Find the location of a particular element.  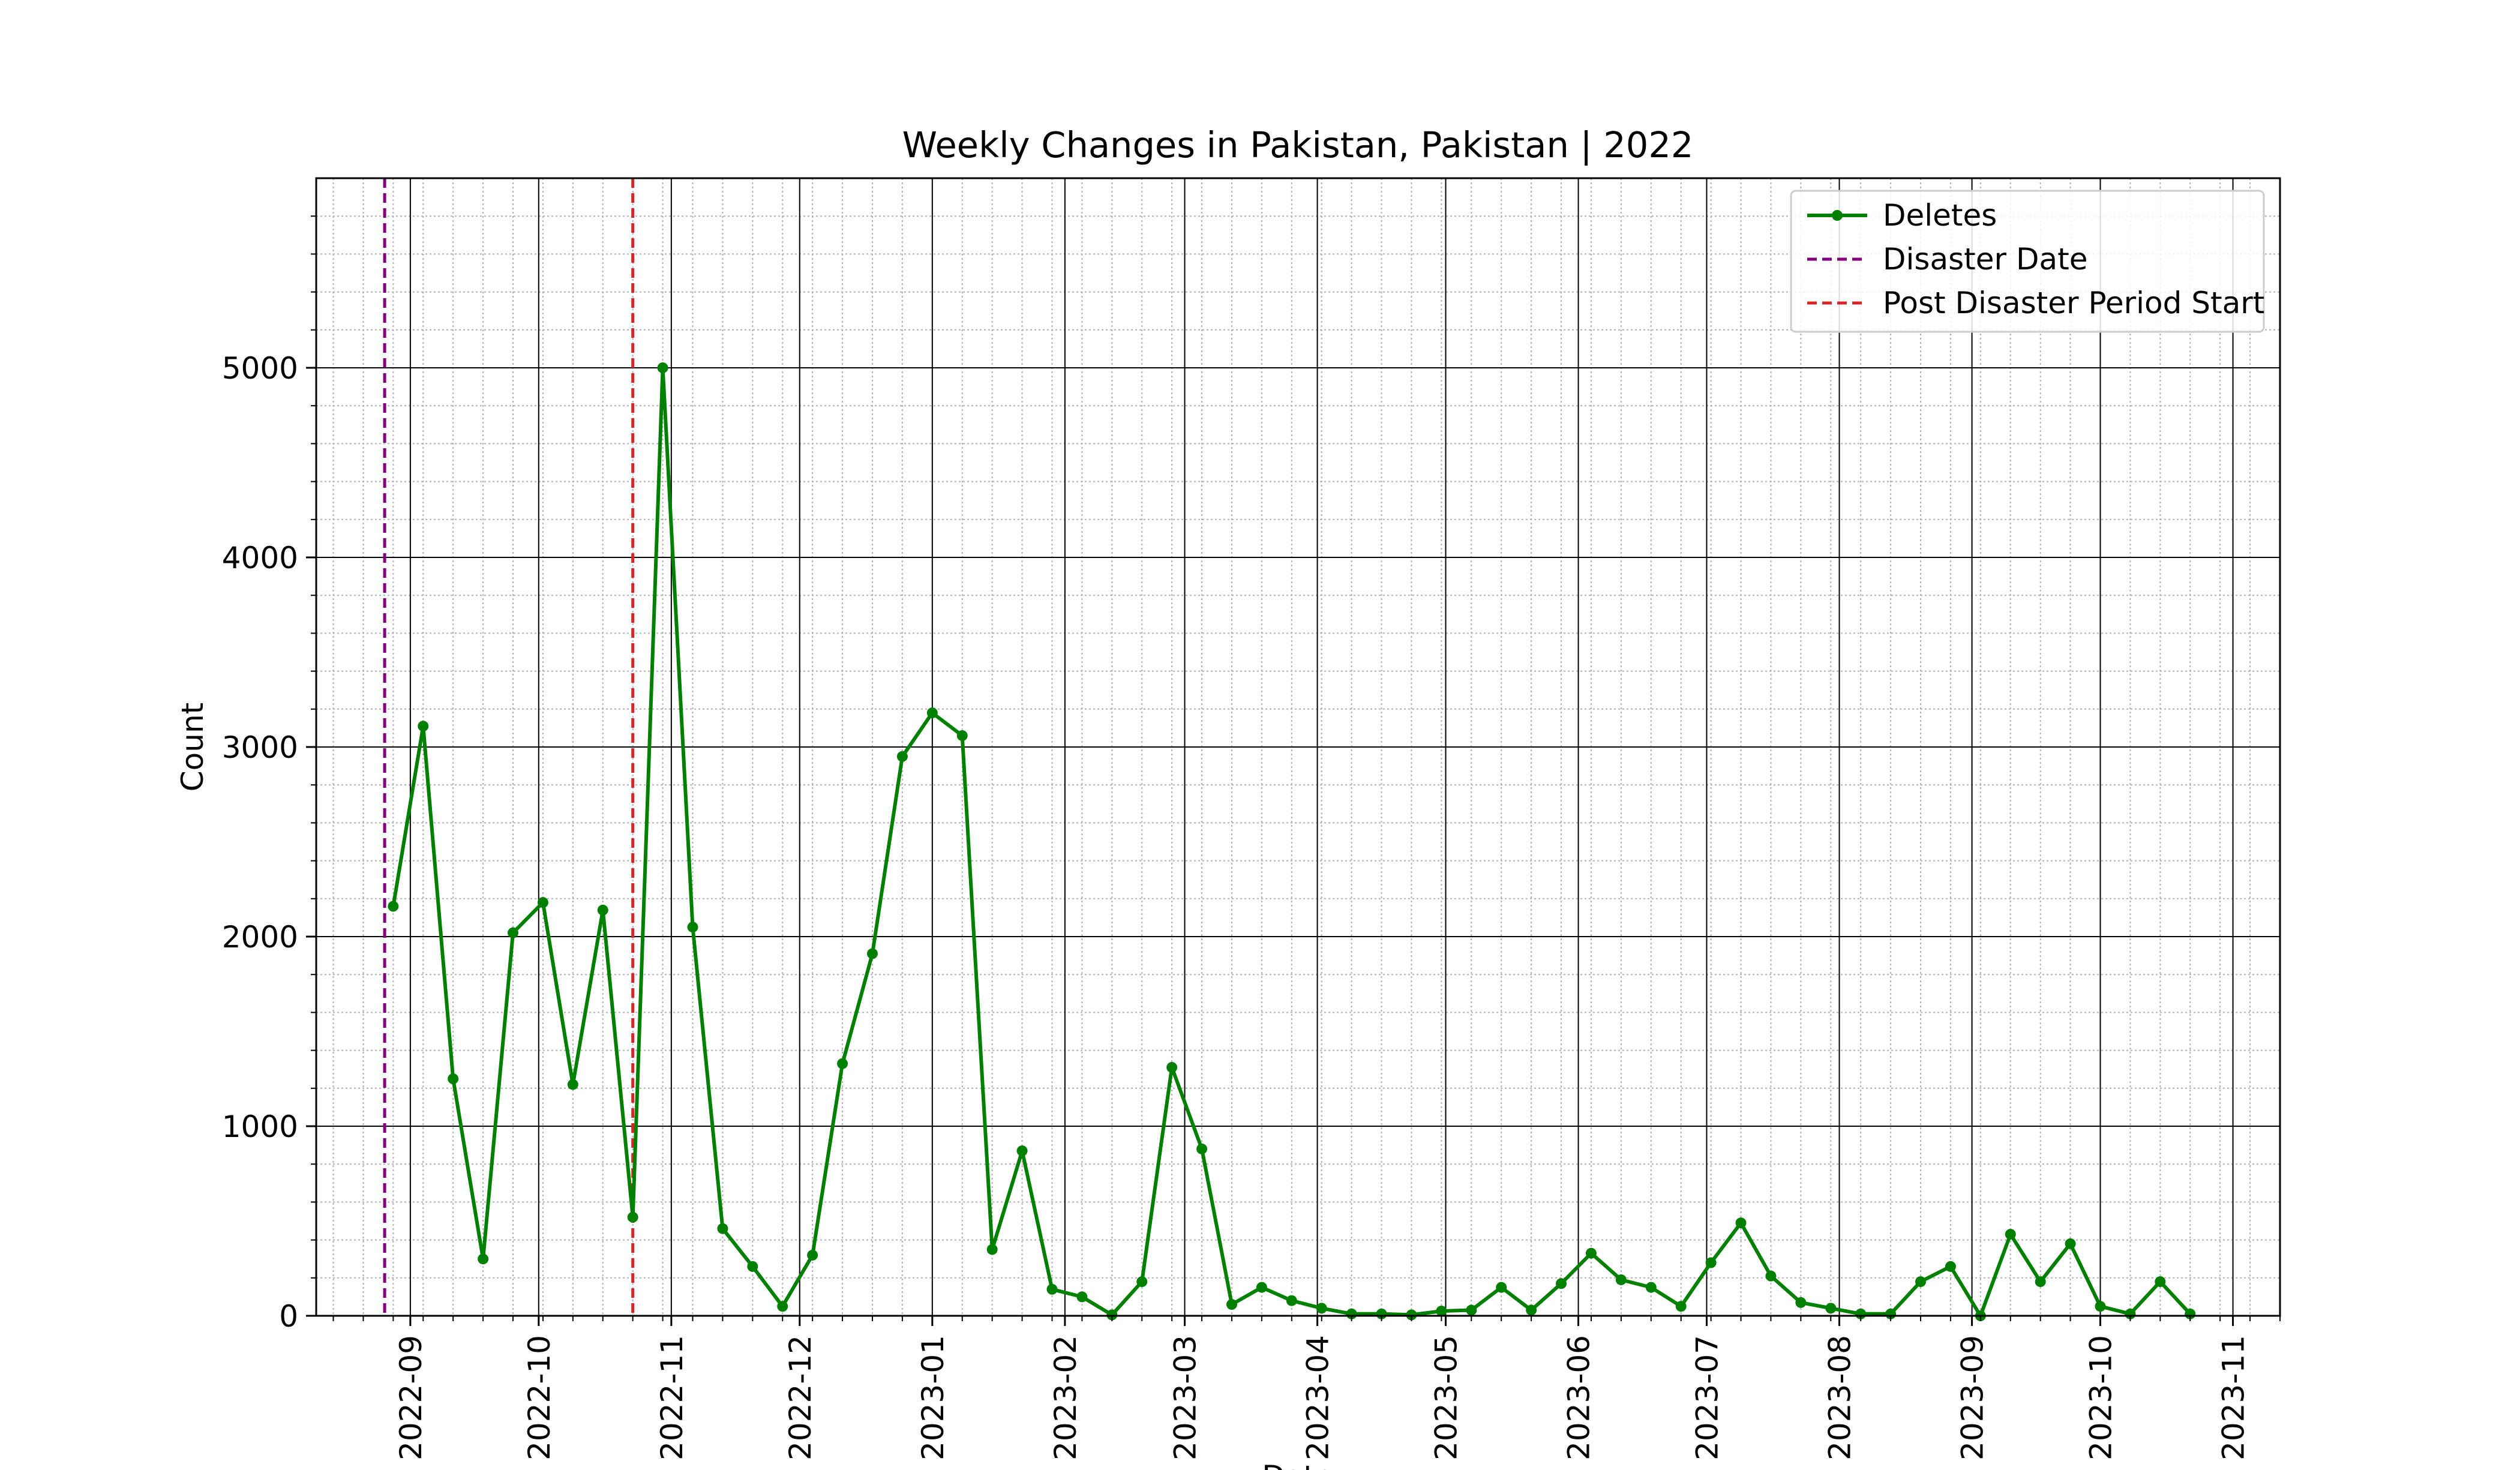

legend-frame is located at coordinates (2027, 261).